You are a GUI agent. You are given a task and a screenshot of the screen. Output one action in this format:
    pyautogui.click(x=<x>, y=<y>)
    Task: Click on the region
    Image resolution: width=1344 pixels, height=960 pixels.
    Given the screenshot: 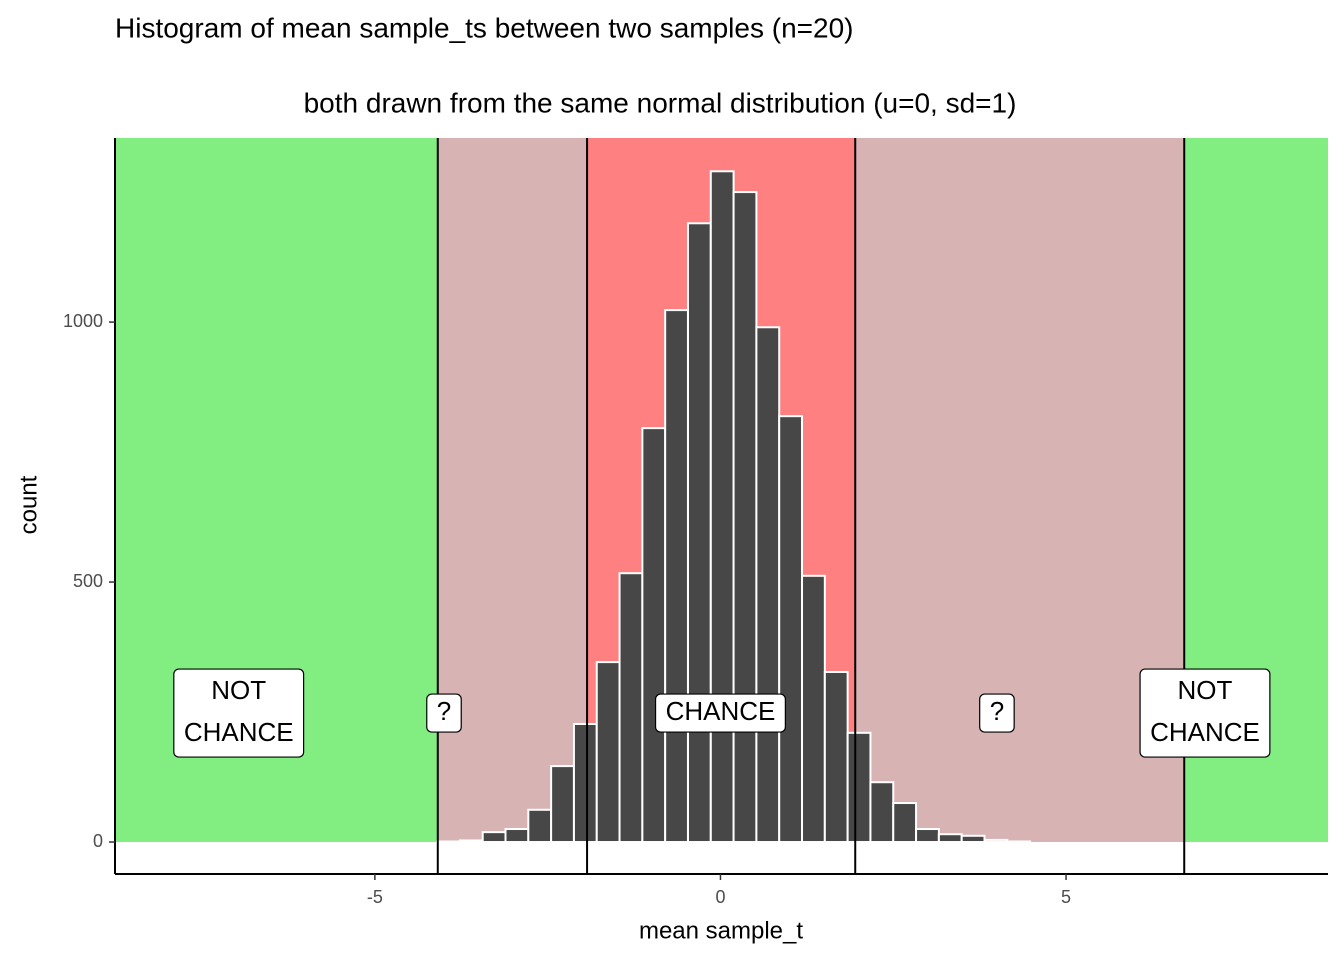 What is the action you would take?
    pyautogui.click(x=512, y=490)
    